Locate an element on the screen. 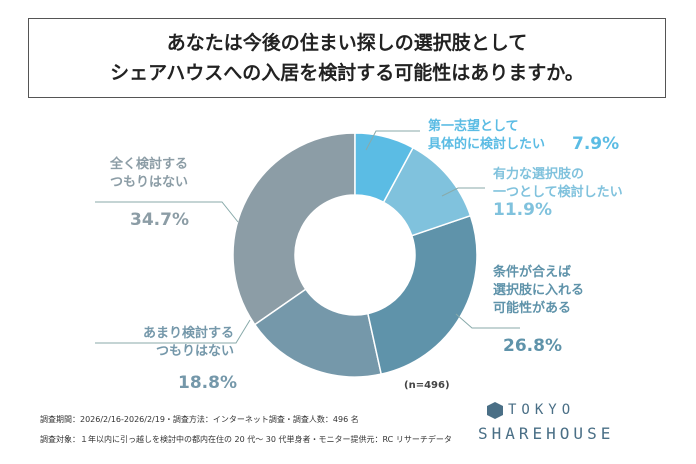  category-label: 条件が合えば 選択肢に入れる 可能性がある is located at coordinates (539, 290).